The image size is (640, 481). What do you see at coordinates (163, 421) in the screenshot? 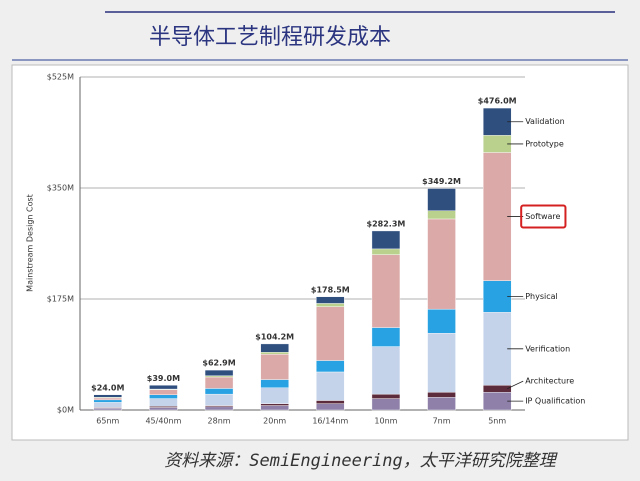
I see `x-tick-label: 45/40nm` at bounding box center [163, 421].